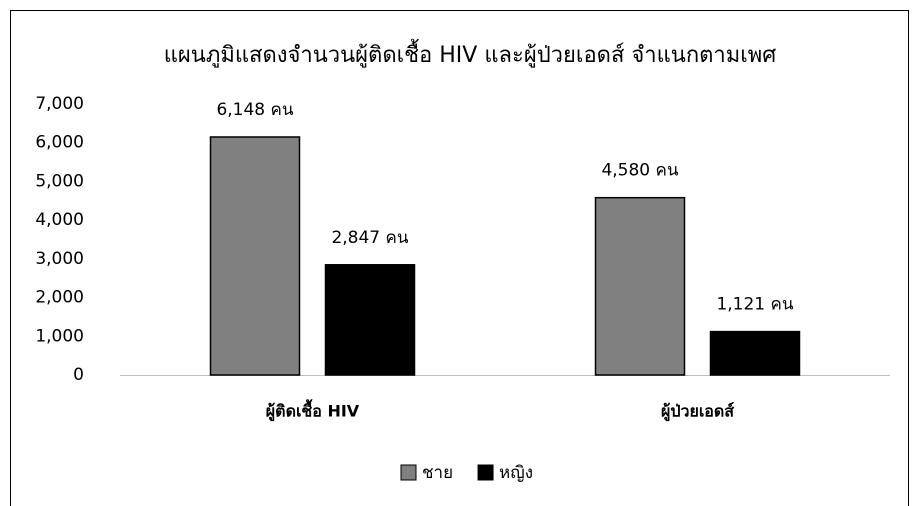 This screenshot has width=920, height=506. I want to click on legend-label: หญิง, so click(516, 473).